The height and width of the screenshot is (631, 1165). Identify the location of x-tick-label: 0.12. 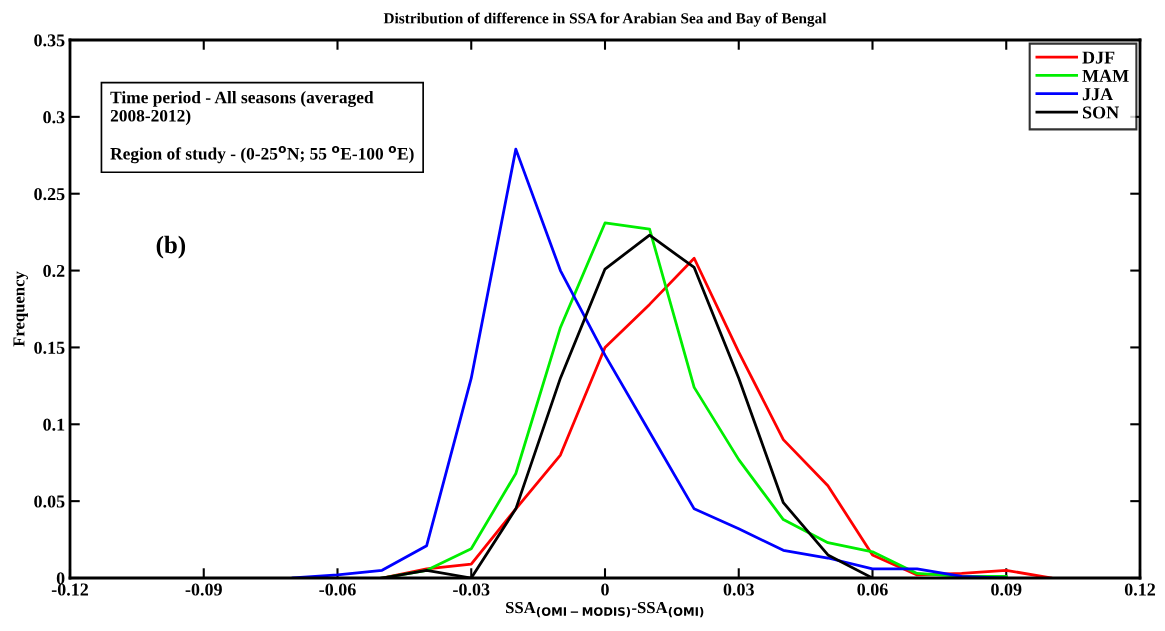
(1140, 589).